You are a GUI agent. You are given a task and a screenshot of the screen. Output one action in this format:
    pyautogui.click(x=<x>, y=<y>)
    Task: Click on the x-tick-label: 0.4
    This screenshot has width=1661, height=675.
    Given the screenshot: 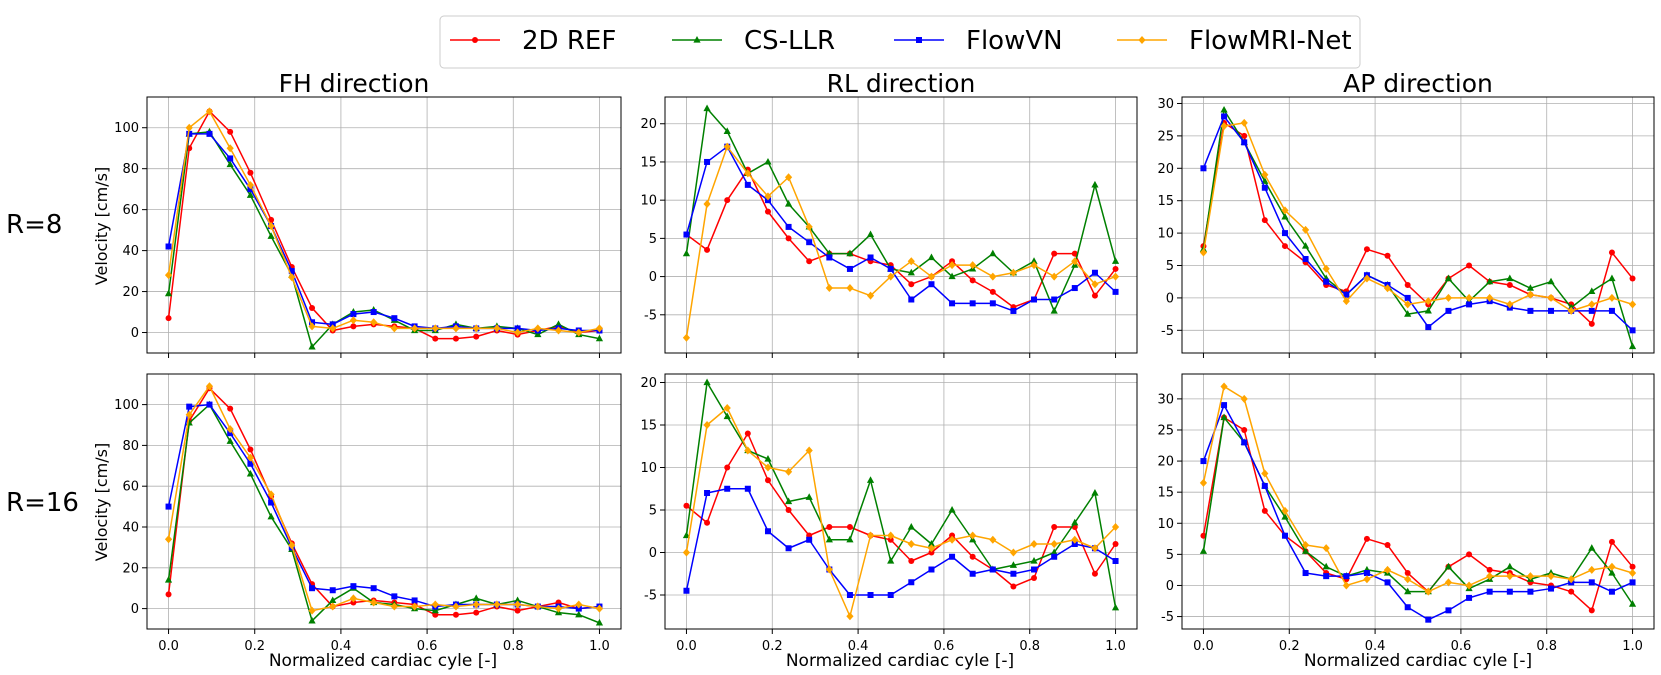 What is the action you would take?
    pyautogui.click(x=1375, y=646)
    